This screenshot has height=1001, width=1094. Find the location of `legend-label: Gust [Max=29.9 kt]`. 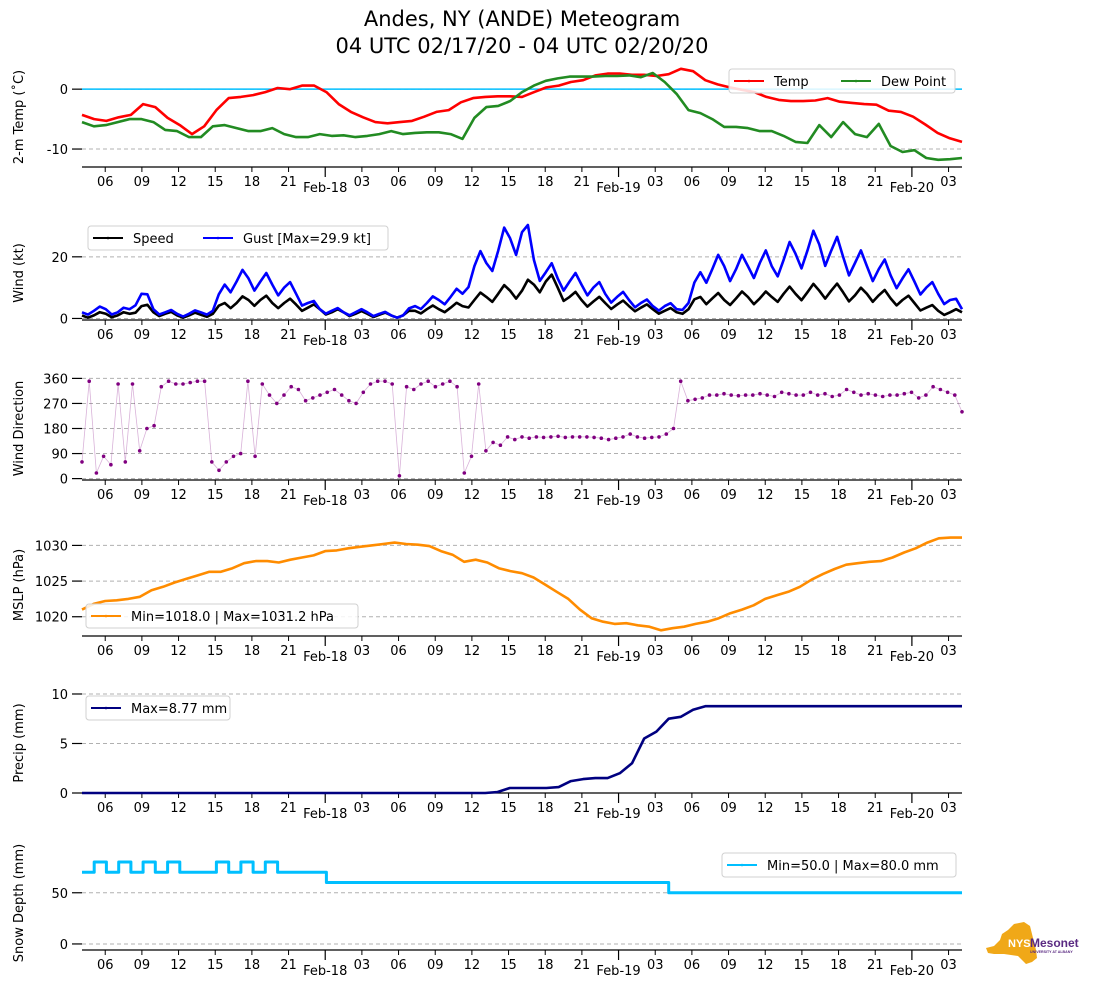

legend-label: Gust [Max=29.9 kt] is located at coordinates (307, 239).